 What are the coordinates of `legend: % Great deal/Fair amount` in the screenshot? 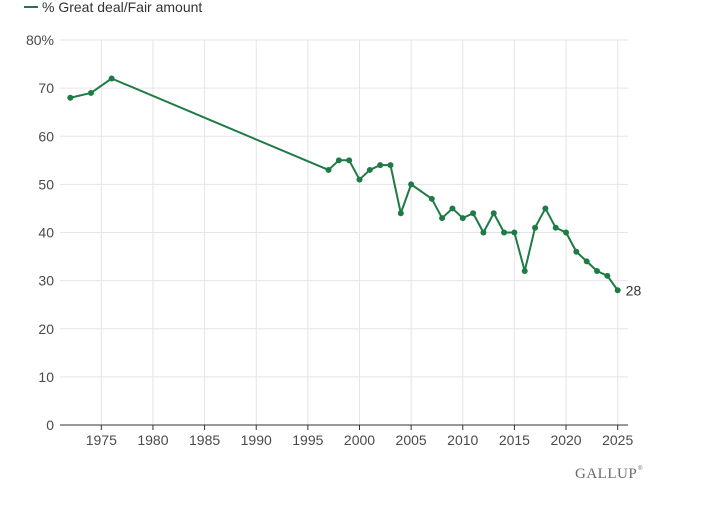 It's located at (113, 7).